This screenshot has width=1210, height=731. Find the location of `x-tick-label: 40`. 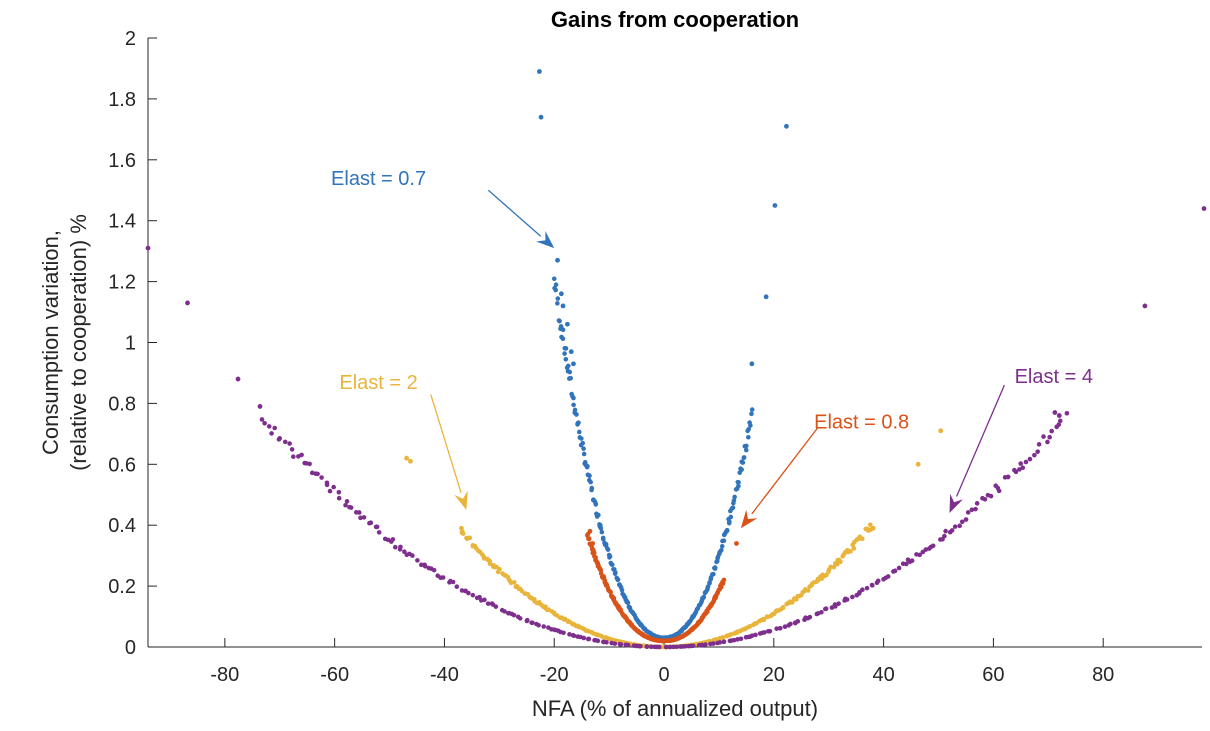

x-tick-label: 40 is located at coordinates (883, 675).